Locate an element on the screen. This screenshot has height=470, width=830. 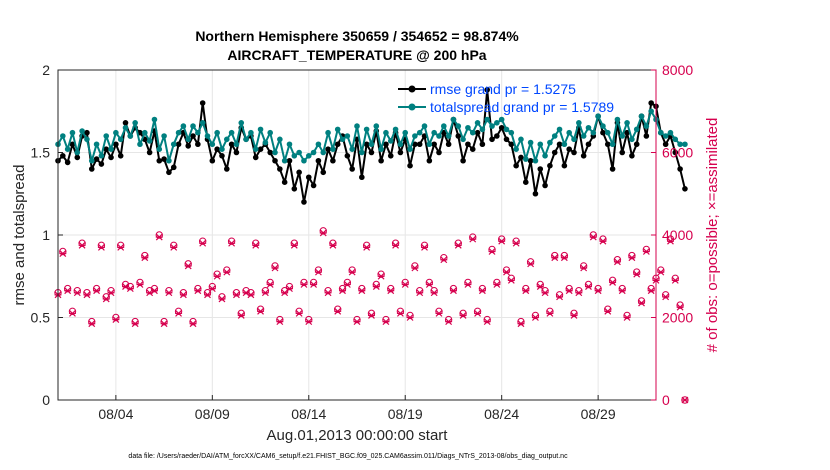
y-tick-label: 1.5 is located at coordinates (41, 153).